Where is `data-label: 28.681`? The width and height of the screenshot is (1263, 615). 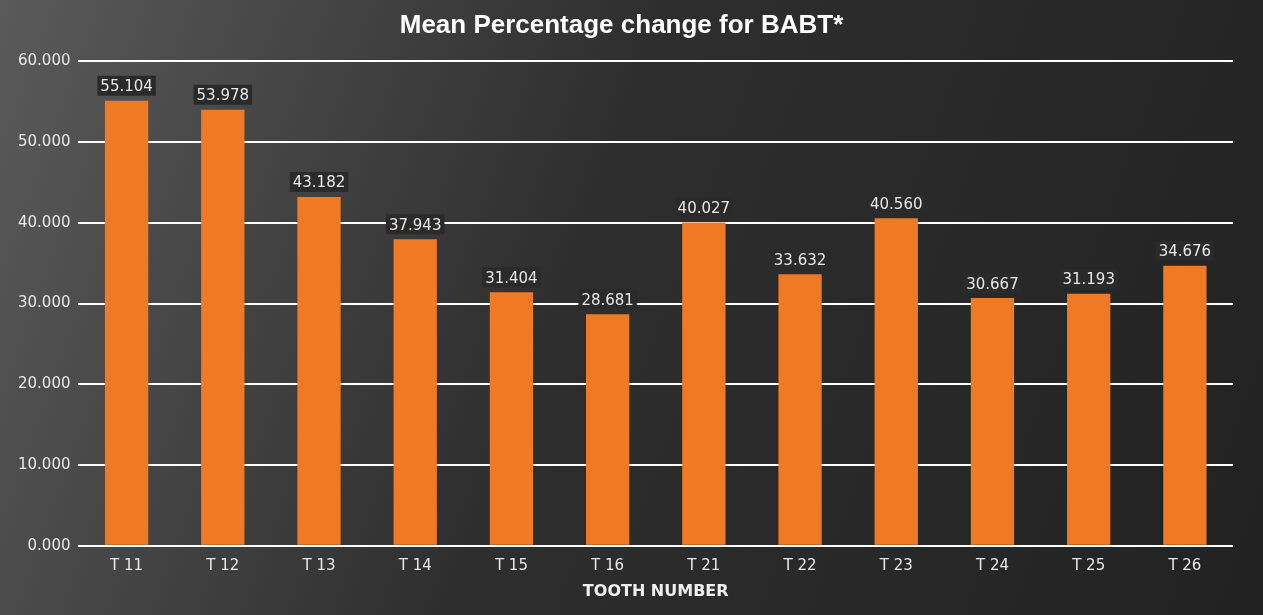 data-label: 28.681 is located at coordinates (607, 299).